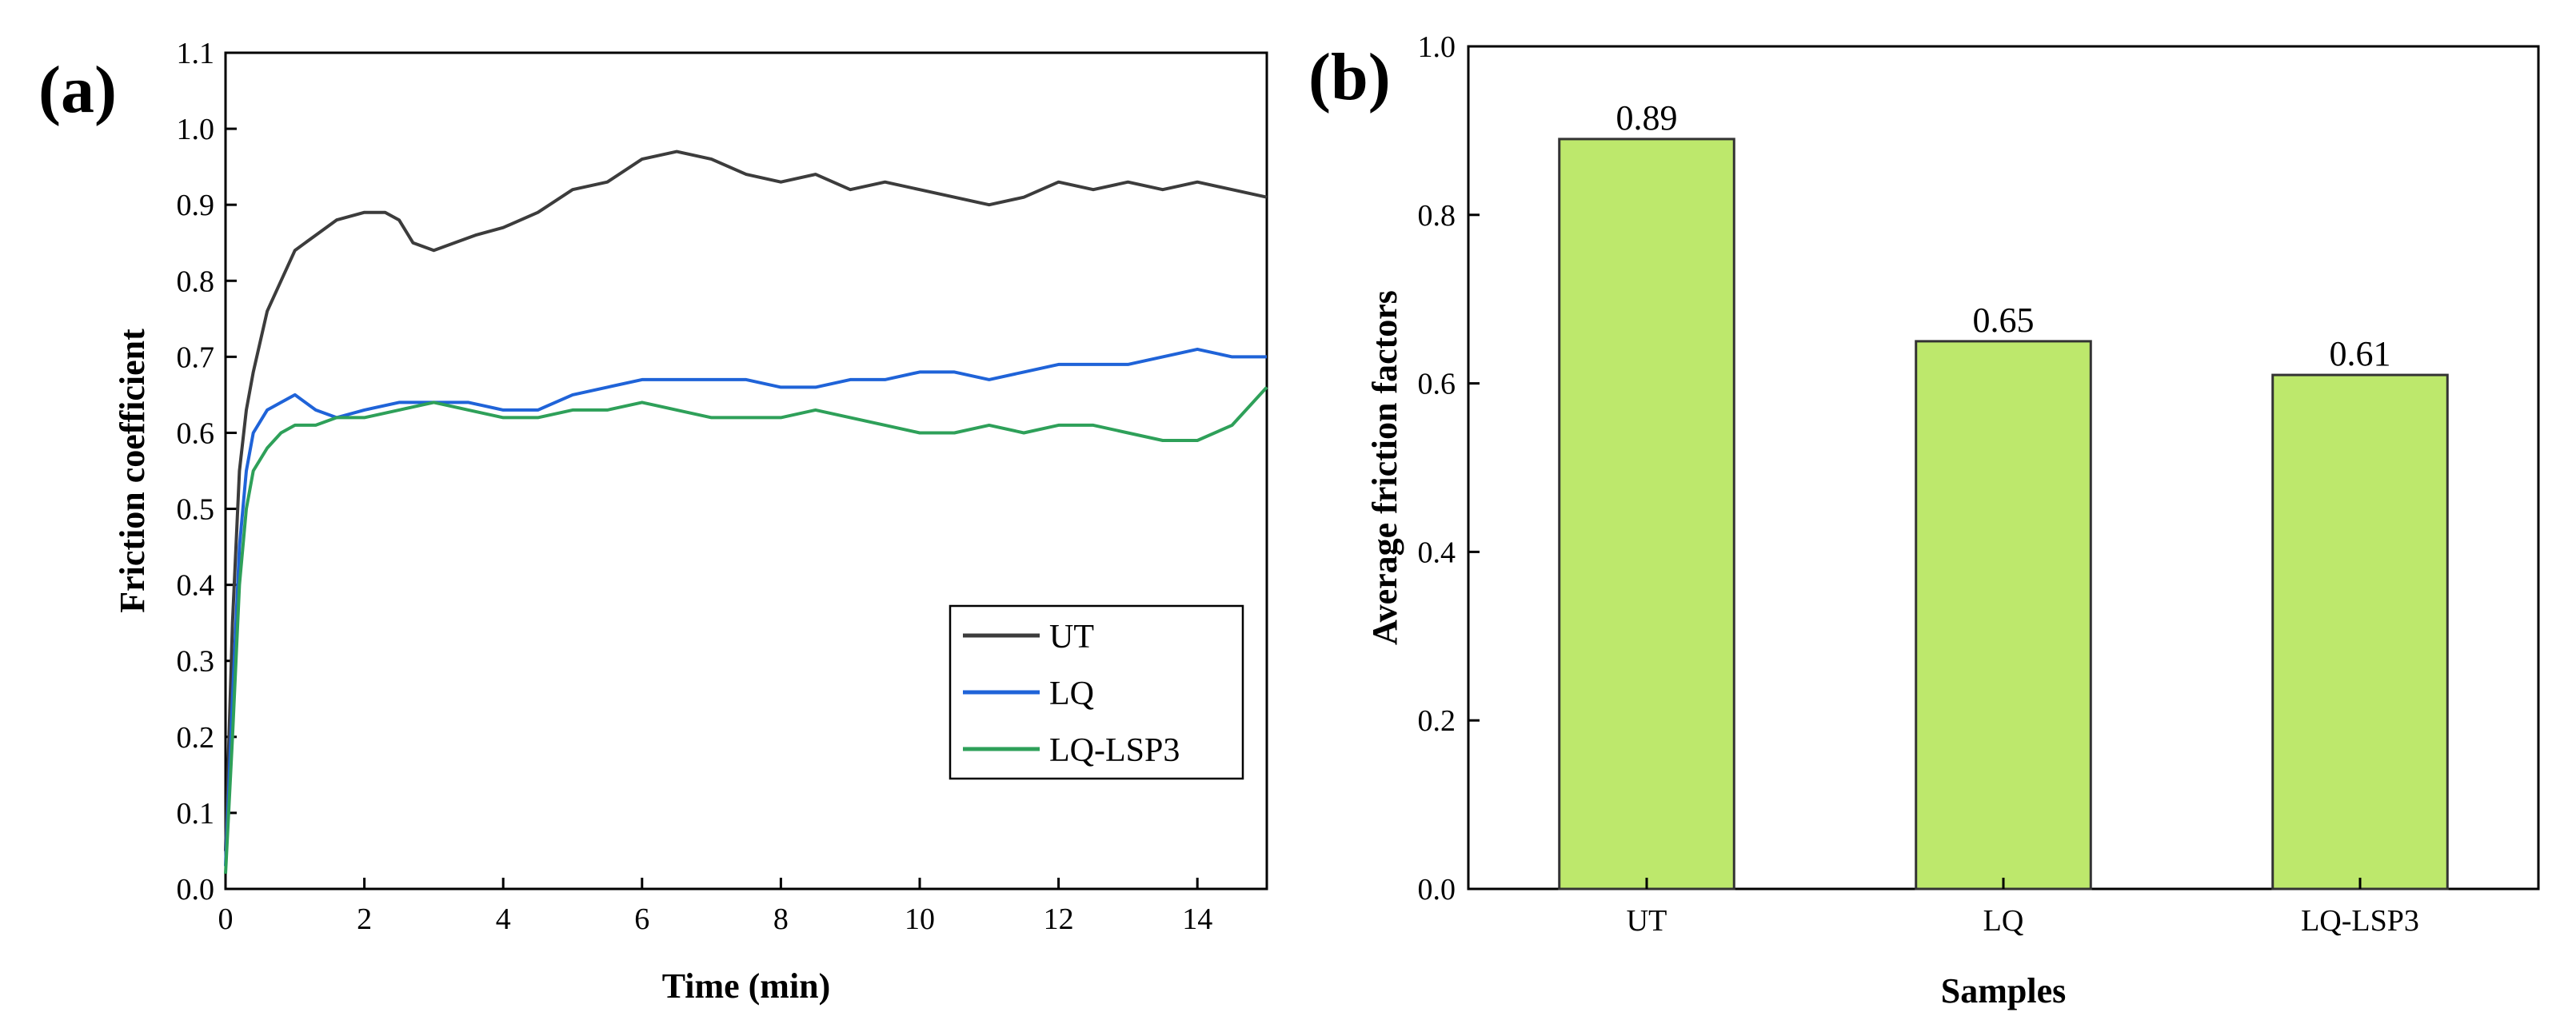 The width and height of the screenshot is (2576, 1036). Describe the element at coordinates (1437, 384) in the screenshot. I see `panel-b-y-tick-label: 0.6` at that location.